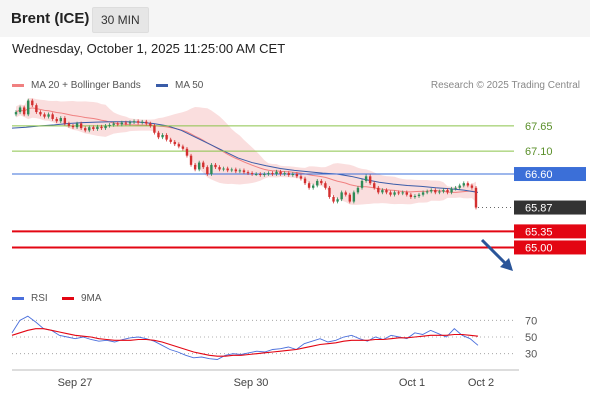 The image size is (590, 400). I want to click on legend-ma20-bollinger: MA 20 + Bollinger Bands, so click(76, 85).